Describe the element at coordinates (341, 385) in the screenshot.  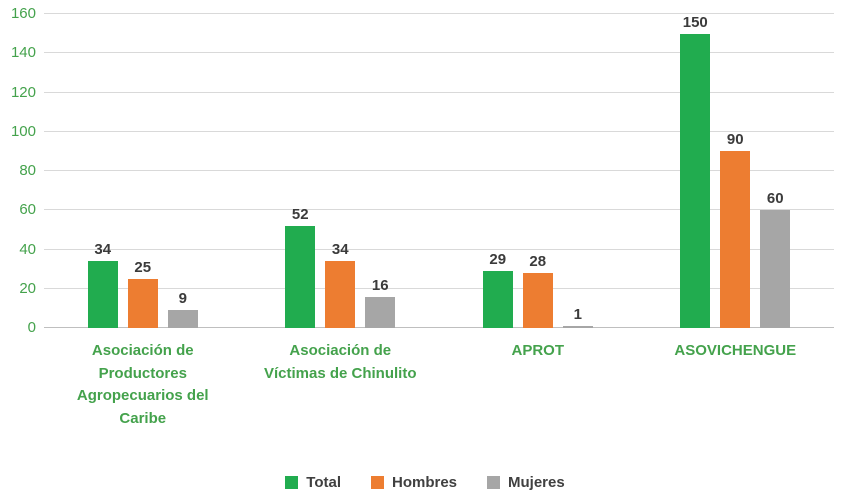
I see `category-label: Asociación de Víctimas de Chinulito` at that location.